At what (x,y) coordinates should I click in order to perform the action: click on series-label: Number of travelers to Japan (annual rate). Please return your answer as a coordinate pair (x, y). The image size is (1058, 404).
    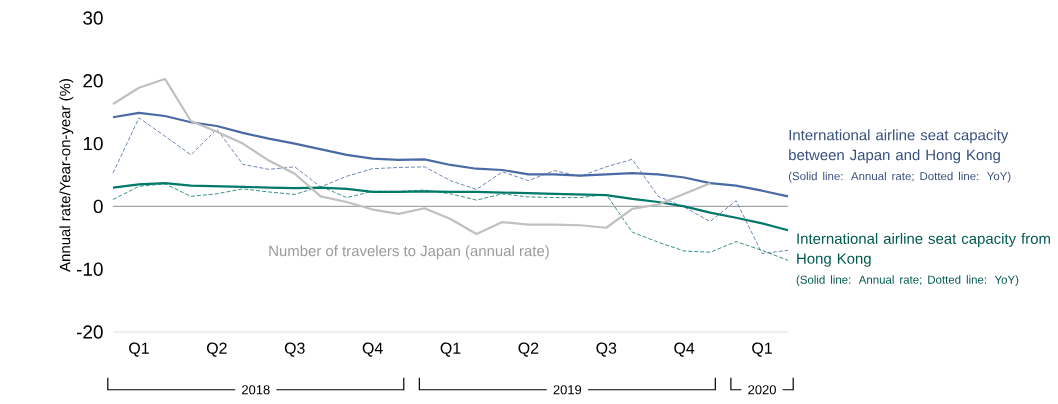
    Looking at the image, I should click on (409, 252).